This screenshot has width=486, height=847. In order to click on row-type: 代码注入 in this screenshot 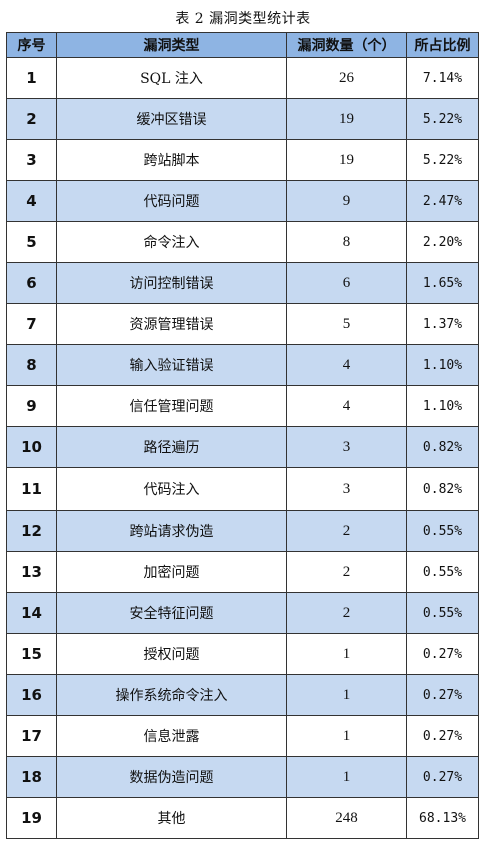, I will do `click(171, 489)`.